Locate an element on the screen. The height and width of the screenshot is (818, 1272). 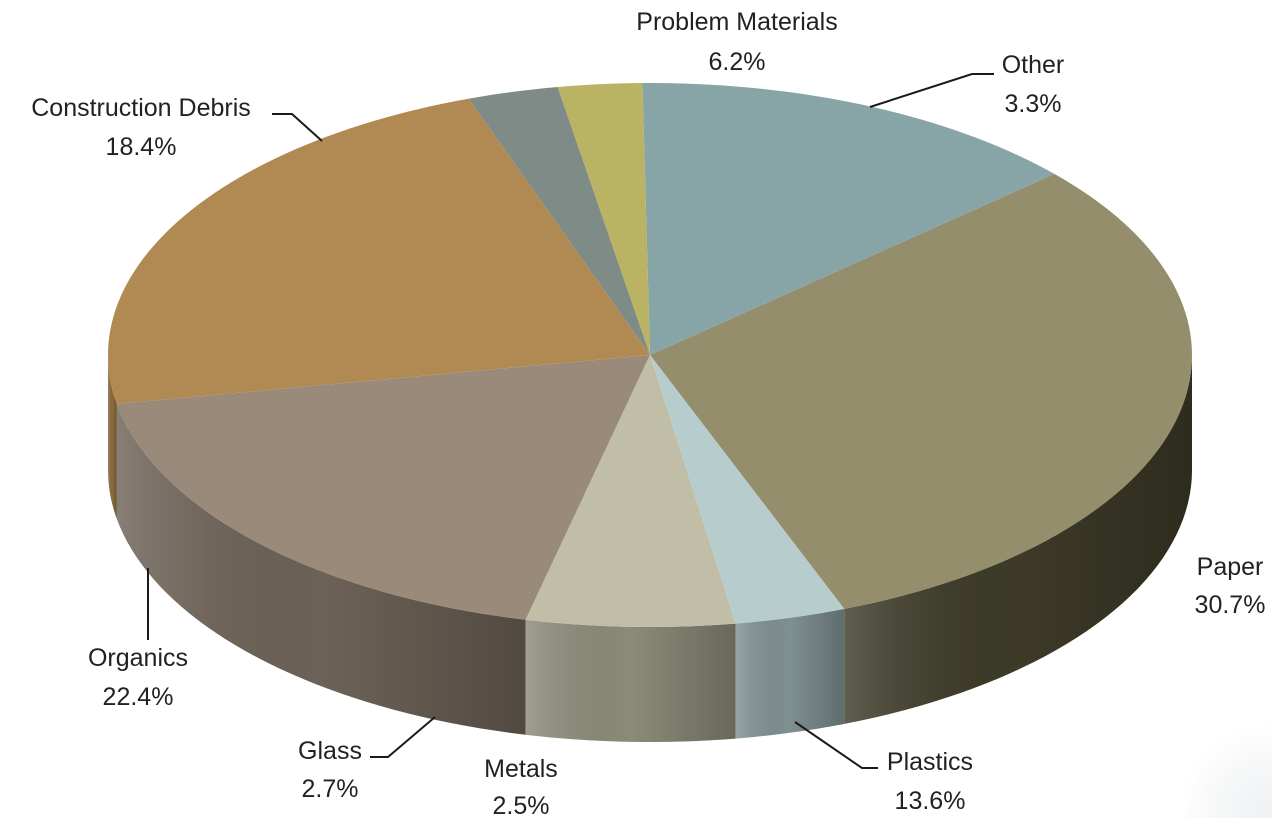
slice-value-plastics: 13.6% is located at coordinates (930, 801).